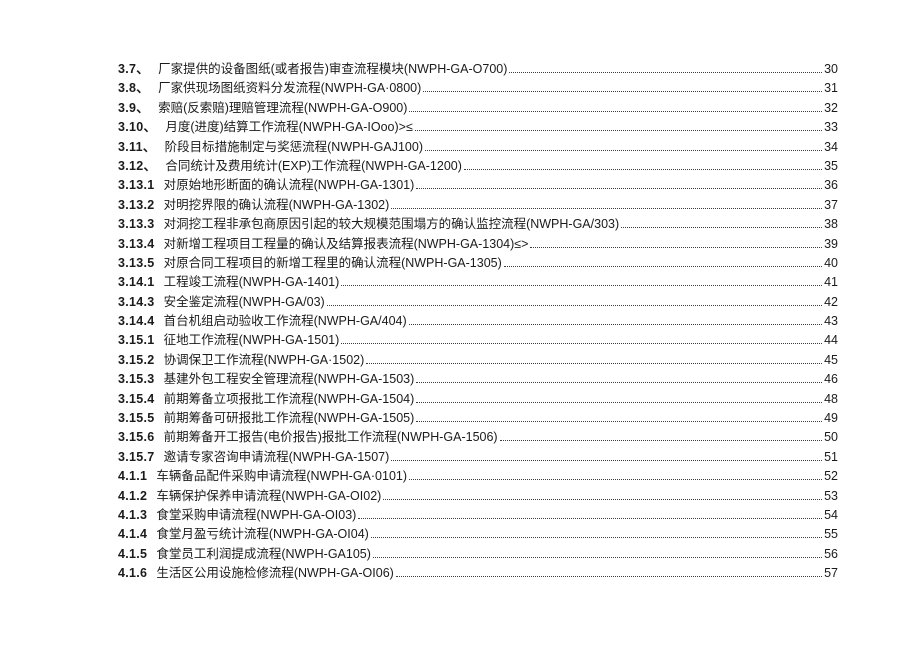 This screenshot has height=651, width=920. Describe the element at coordinates (137, 165) in the screenshot. I see `toc-entry-number: 3.12、` at that location.